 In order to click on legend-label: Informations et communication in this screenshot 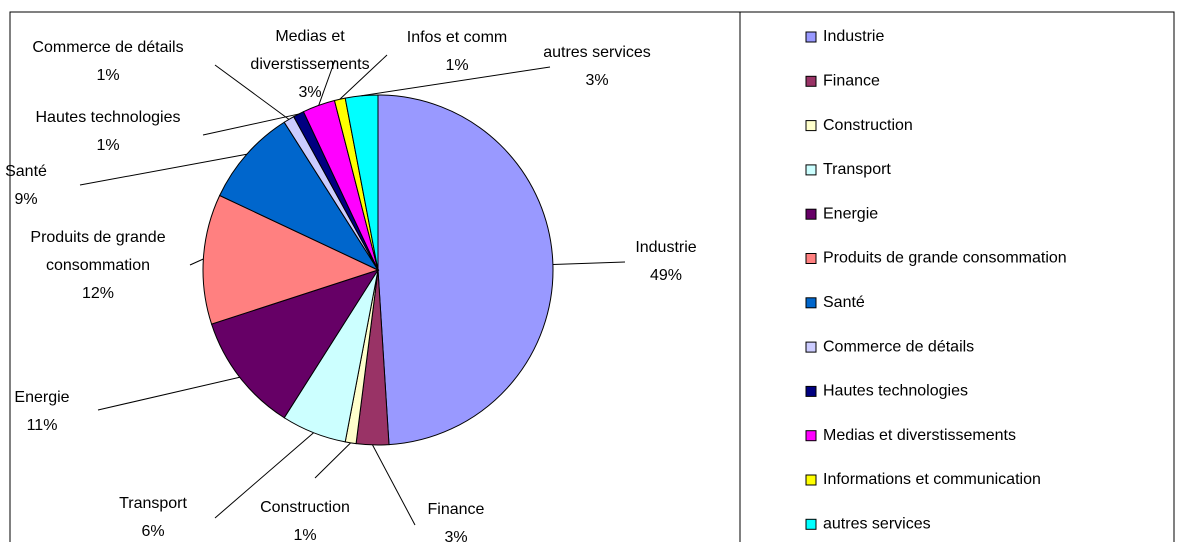, I will do `click(932, 479)`.